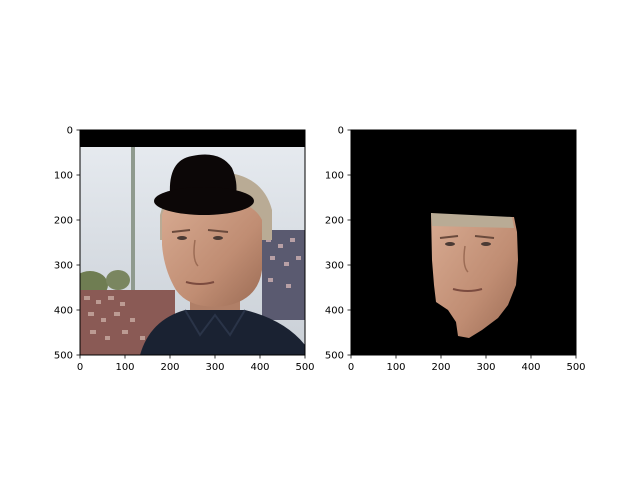 This screenshot has width=640, height=480. Describe the element at coordinates (63, 221) in the screenshot. I see `left-y-tick-label: 200` at that location.